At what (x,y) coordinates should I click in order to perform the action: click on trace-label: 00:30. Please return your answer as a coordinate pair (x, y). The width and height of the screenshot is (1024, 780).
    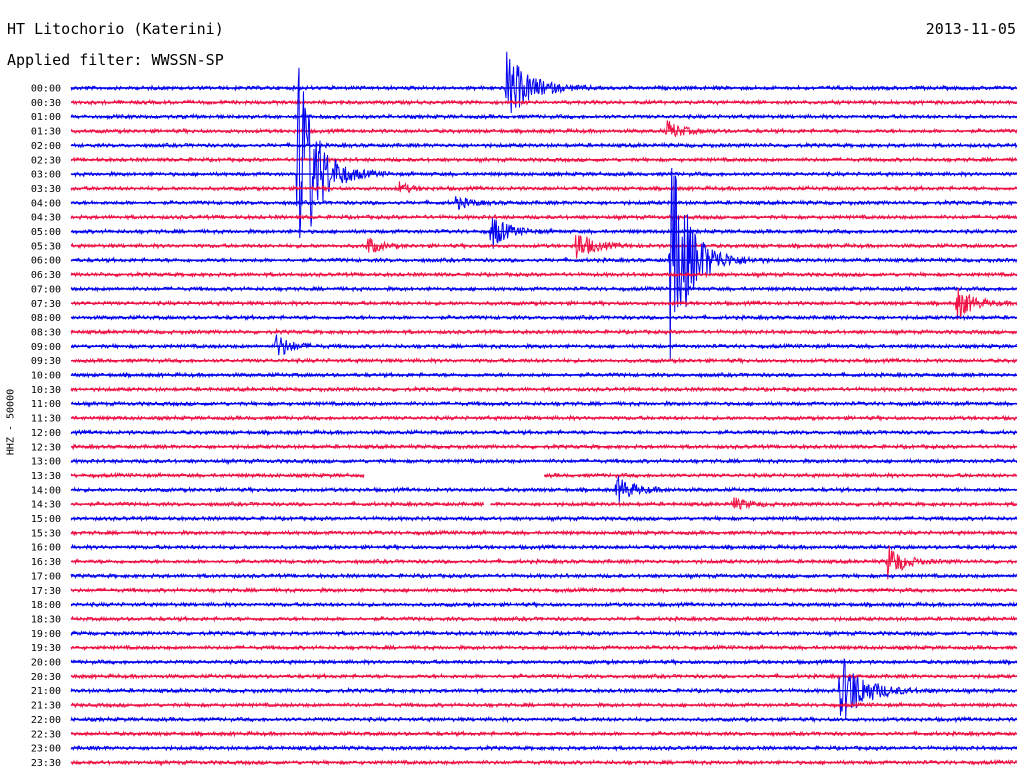
    Looking at the image, I should click on (46, 103).